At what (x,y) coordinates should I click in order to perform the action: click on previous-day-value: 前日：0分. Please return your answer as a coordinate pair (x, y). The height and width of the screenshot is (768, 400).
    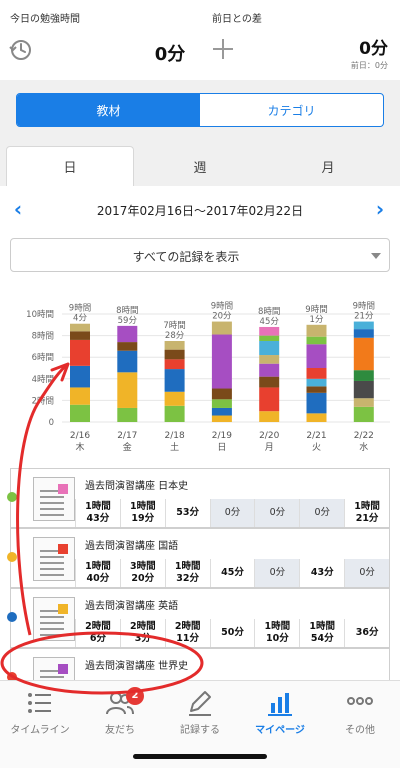
    Looking at the image, I should click on (369, 65).